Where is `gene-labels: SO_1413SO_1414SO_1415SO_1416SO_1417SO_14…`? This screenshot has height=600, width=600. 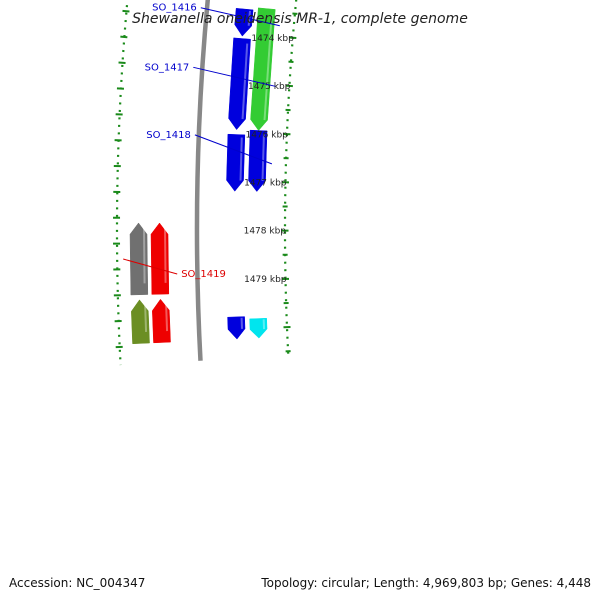
gene-labels: SO_1413SO_1414SO_1415SO_1416SO_1417SO_14… is located at coordinates (201, 141).